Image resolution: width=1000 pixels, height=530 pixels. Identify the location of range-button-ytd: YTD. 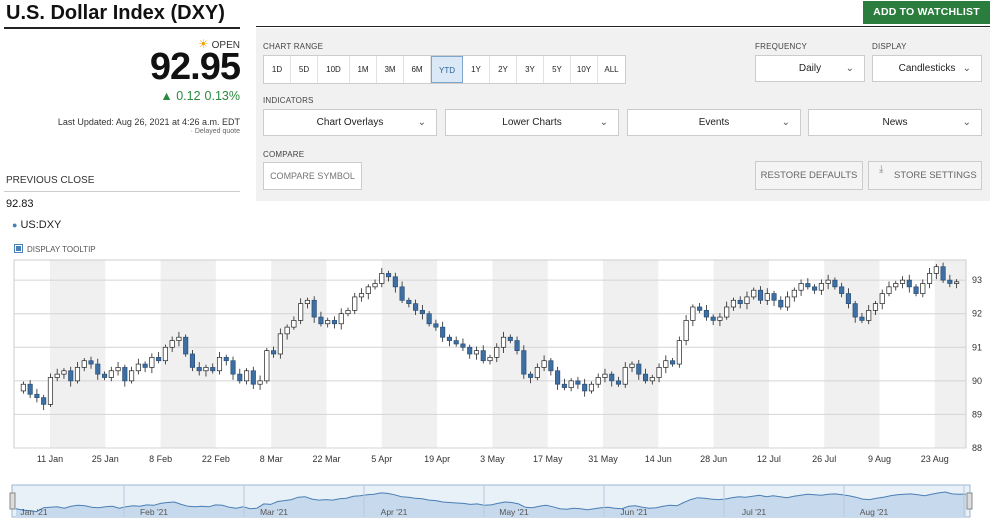
(447, 69).